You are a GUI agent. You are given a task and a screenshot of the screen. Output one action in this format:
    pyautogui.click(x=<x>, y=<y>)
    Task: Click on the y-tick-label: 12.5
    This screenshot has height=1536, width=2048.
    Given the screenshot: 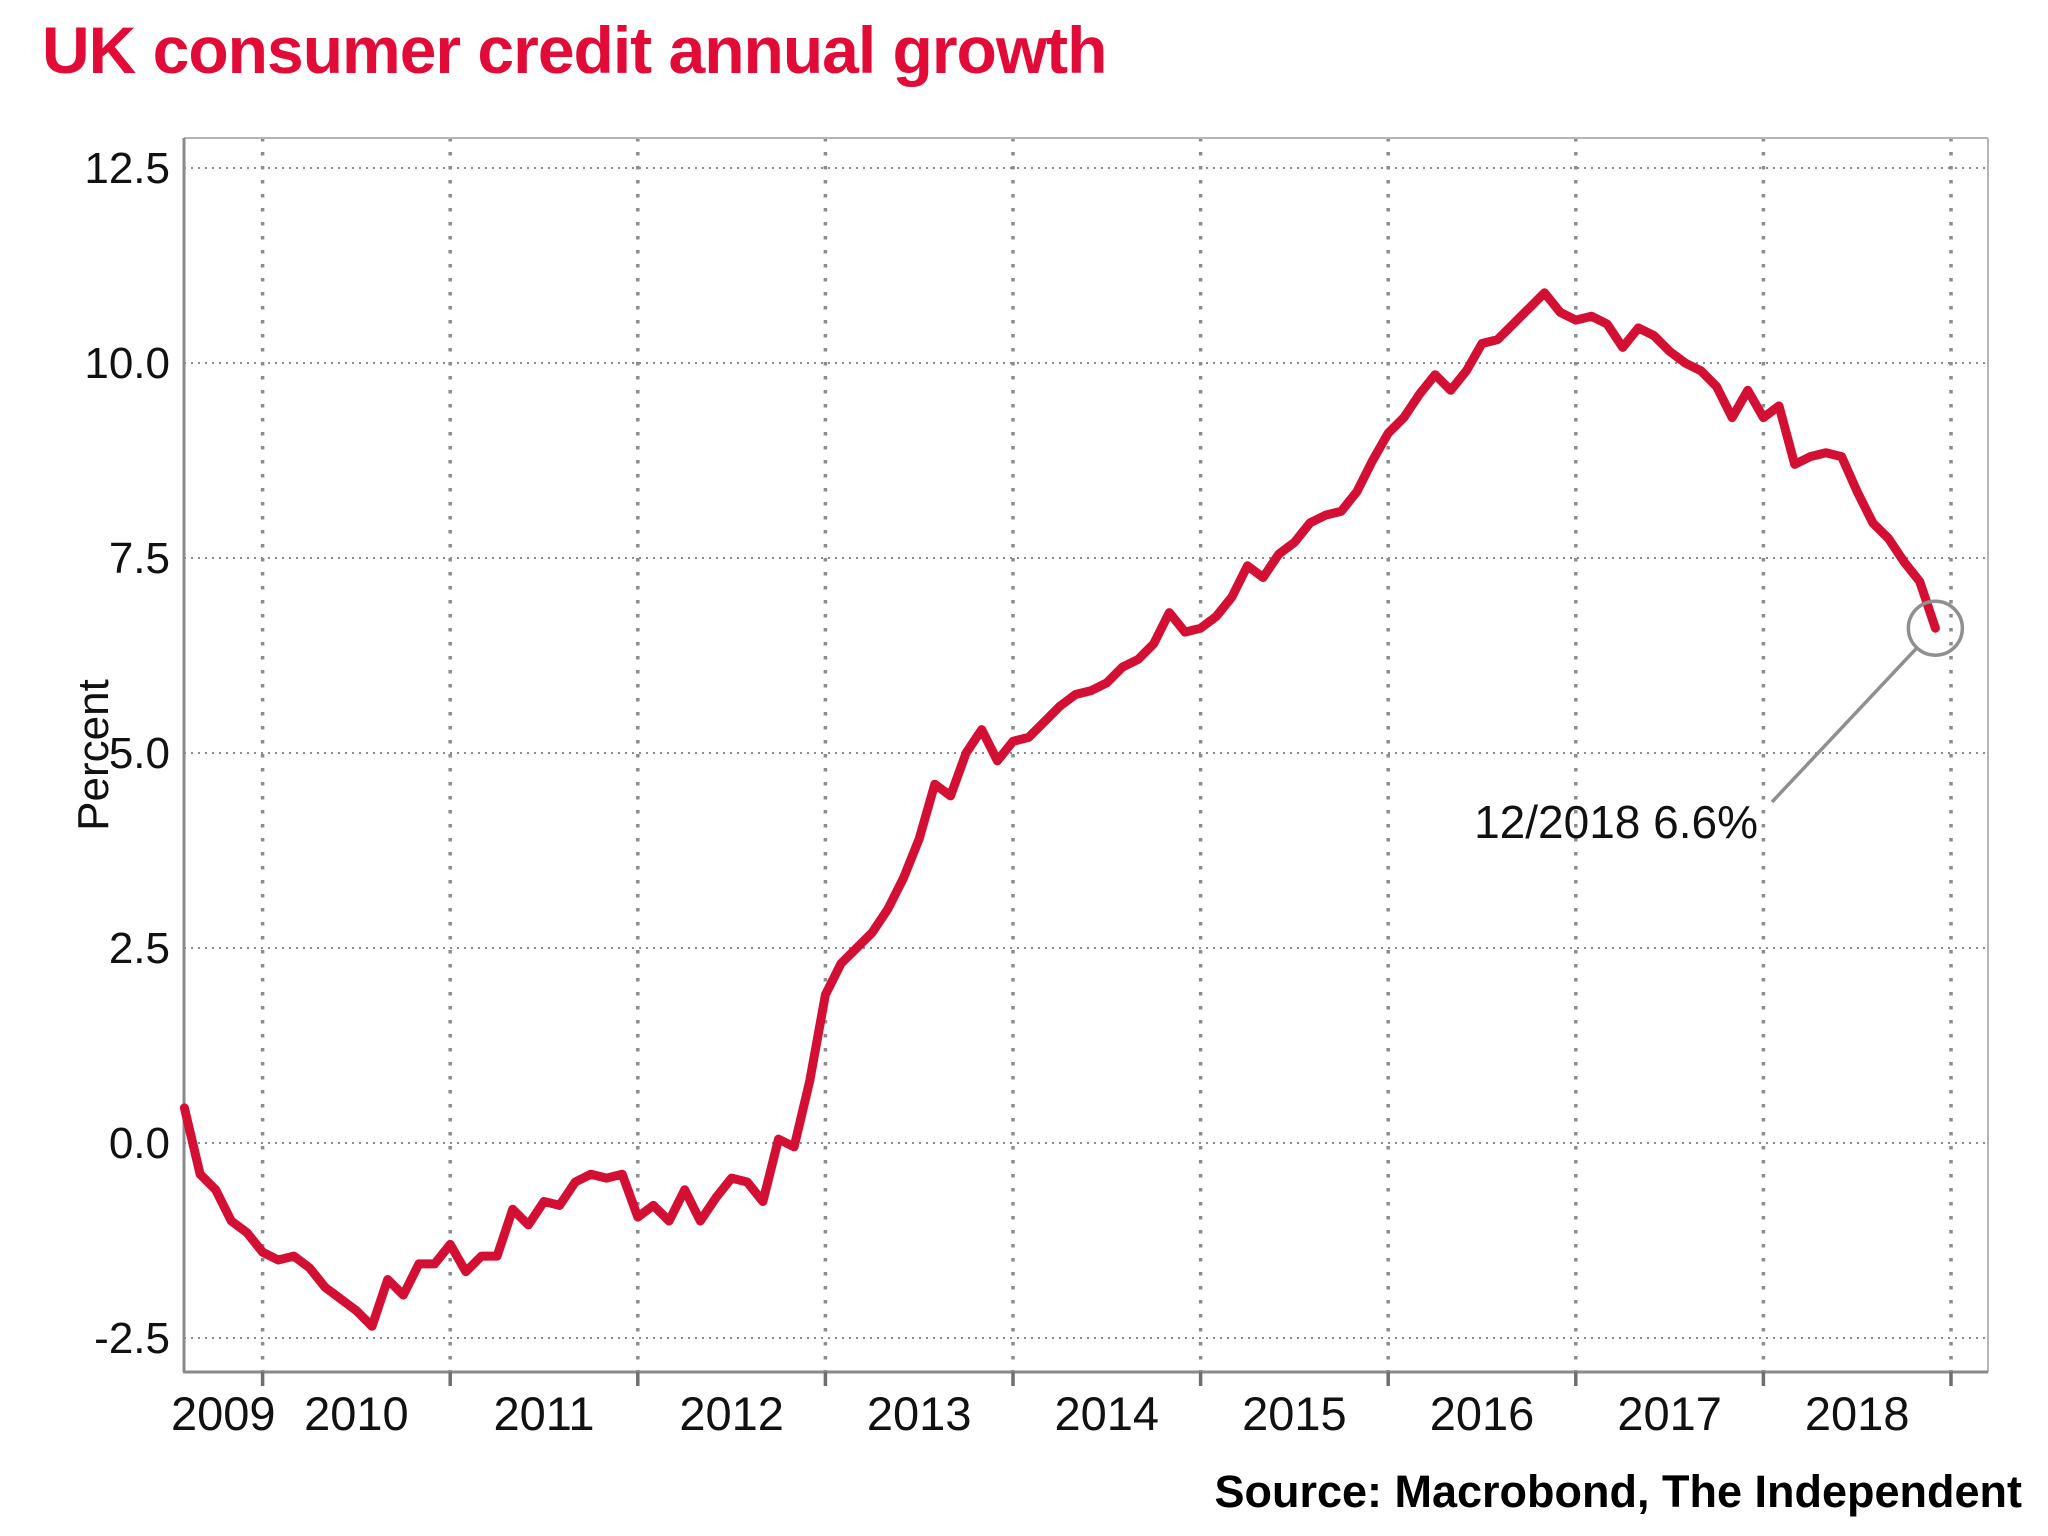 What is the action you would take?
    pyautogui.click(x=127, y=168)
    